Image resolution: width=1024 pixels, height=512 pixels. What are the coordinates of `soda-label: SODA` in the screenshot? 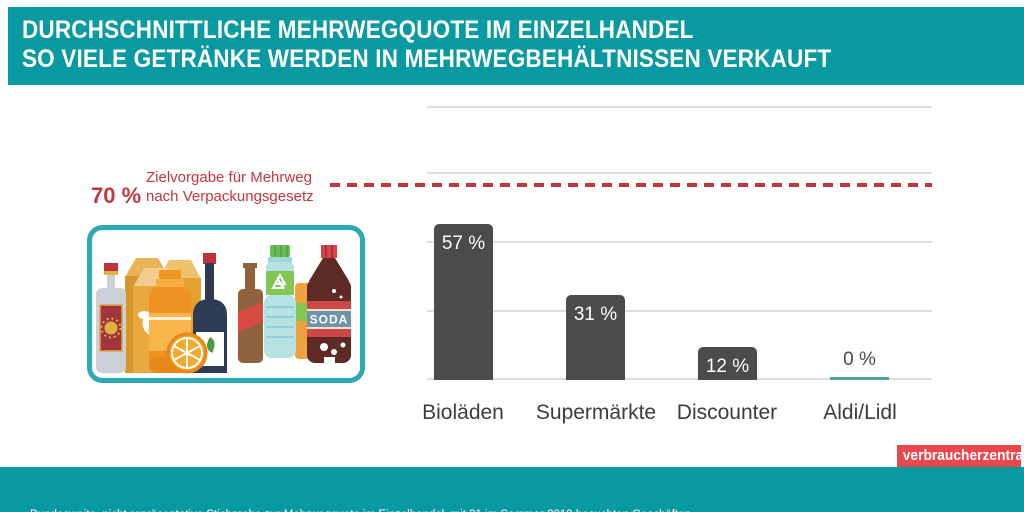 It's located at (329, 320).